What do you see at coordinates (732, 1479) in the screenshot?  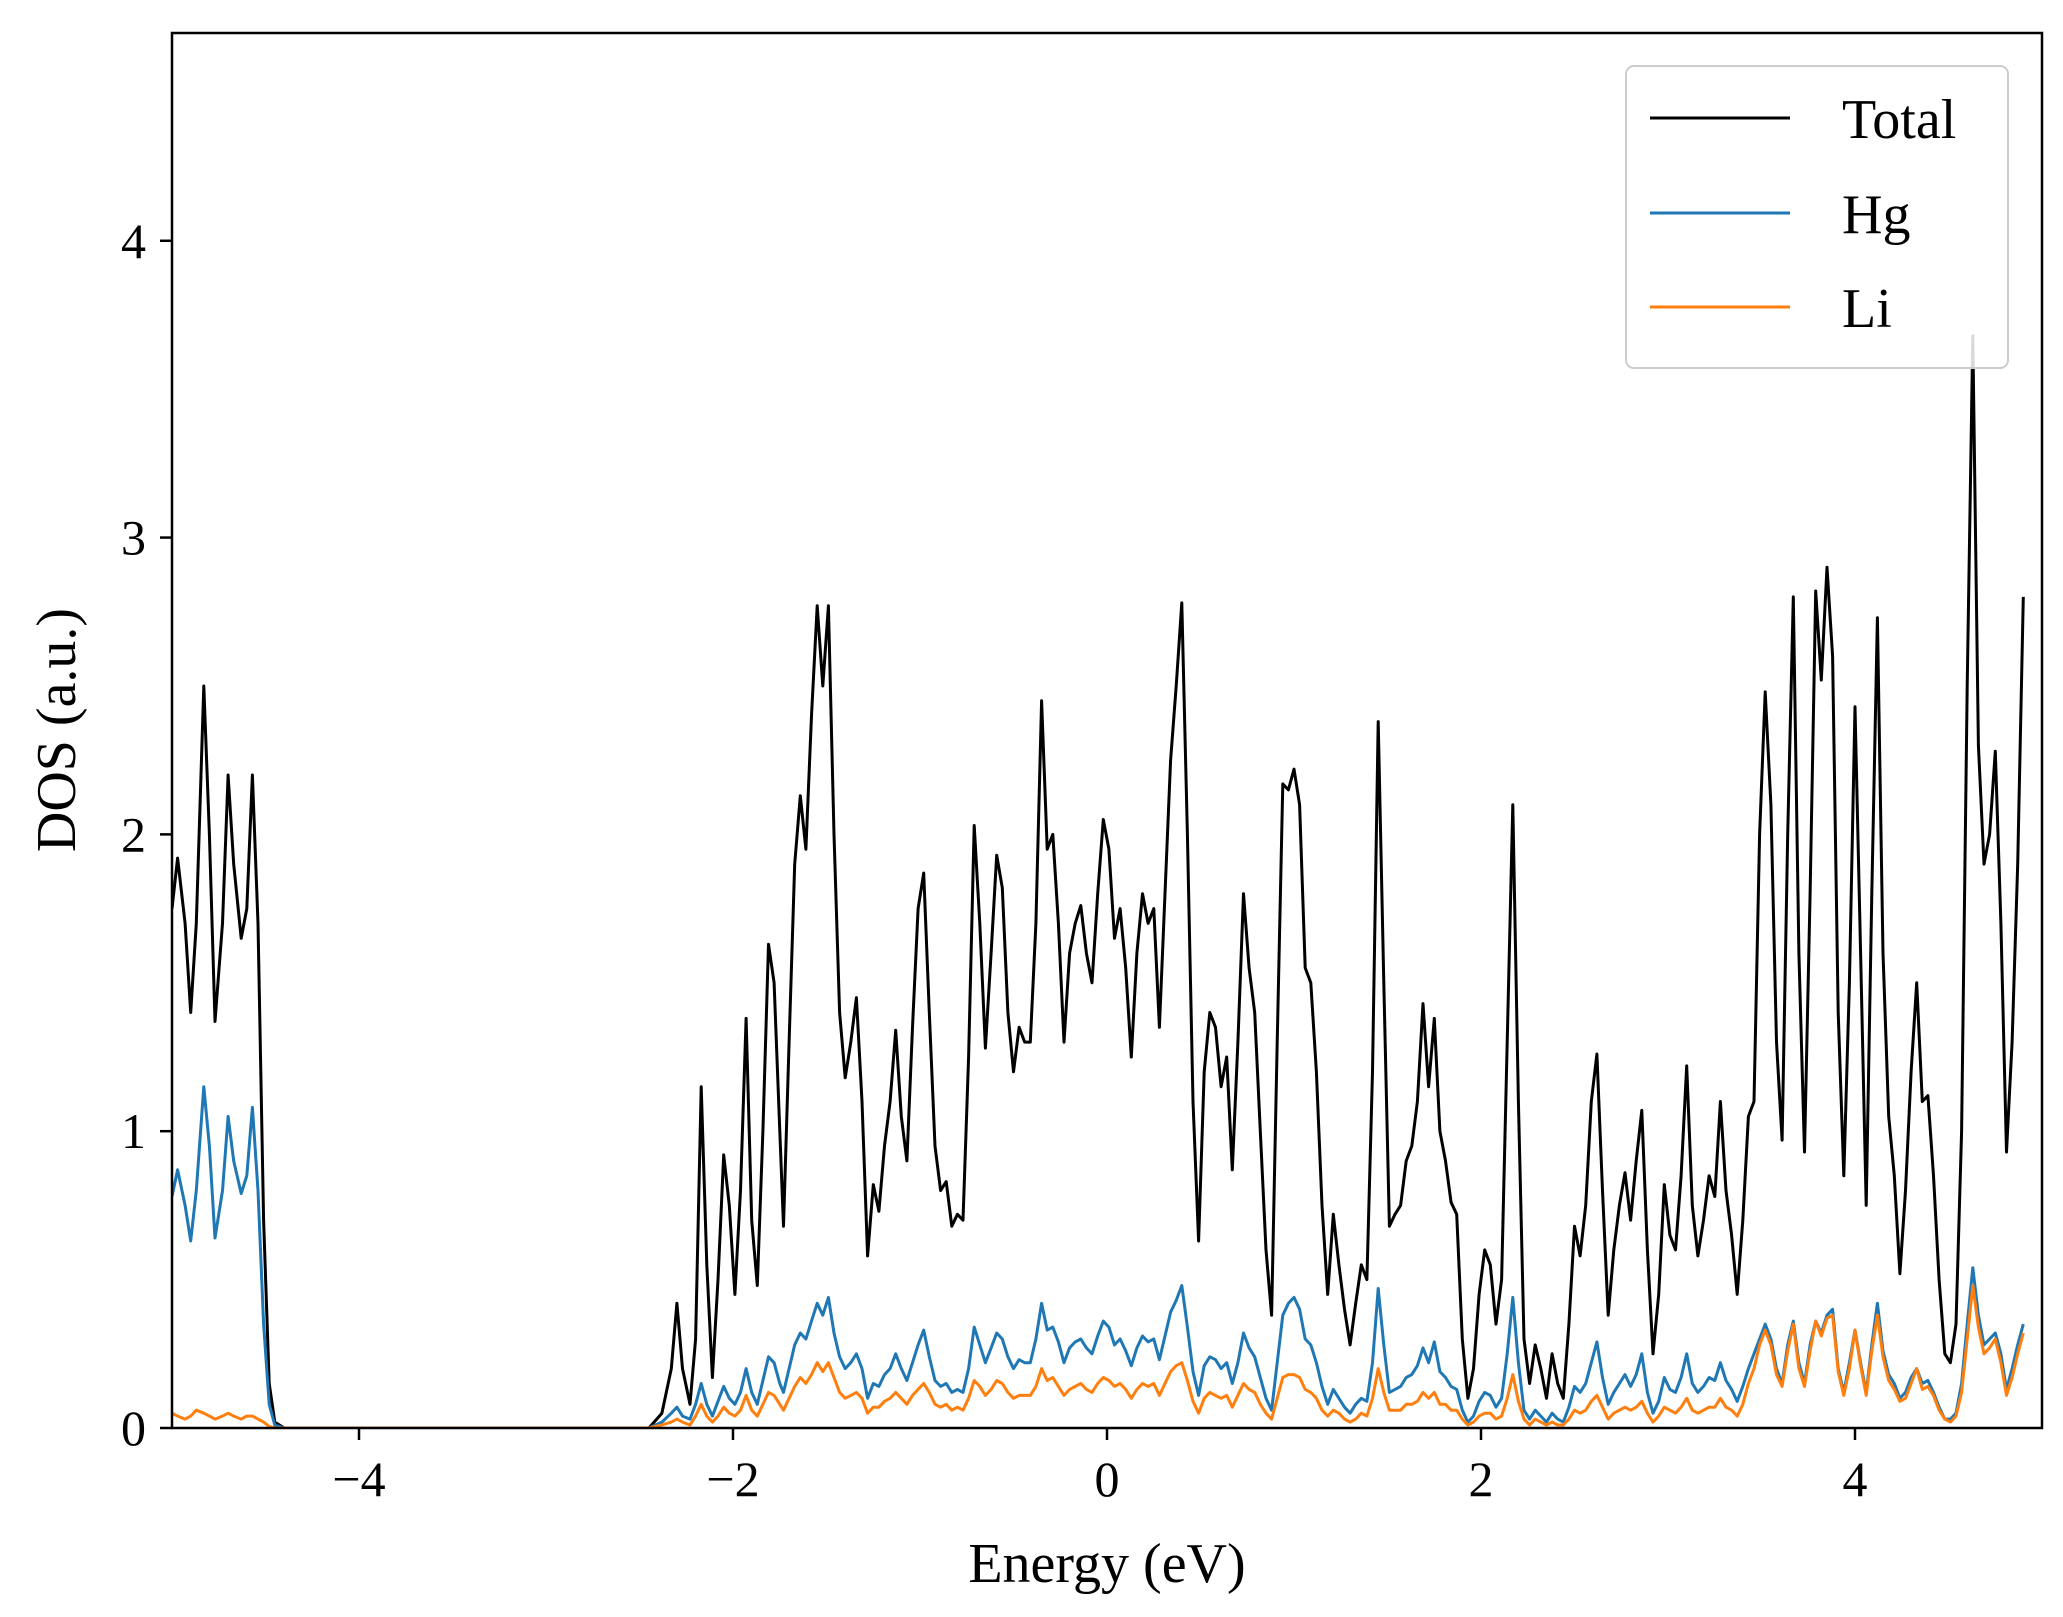 I see `x-tick-label: −2` at bounding box center [732, 1479].